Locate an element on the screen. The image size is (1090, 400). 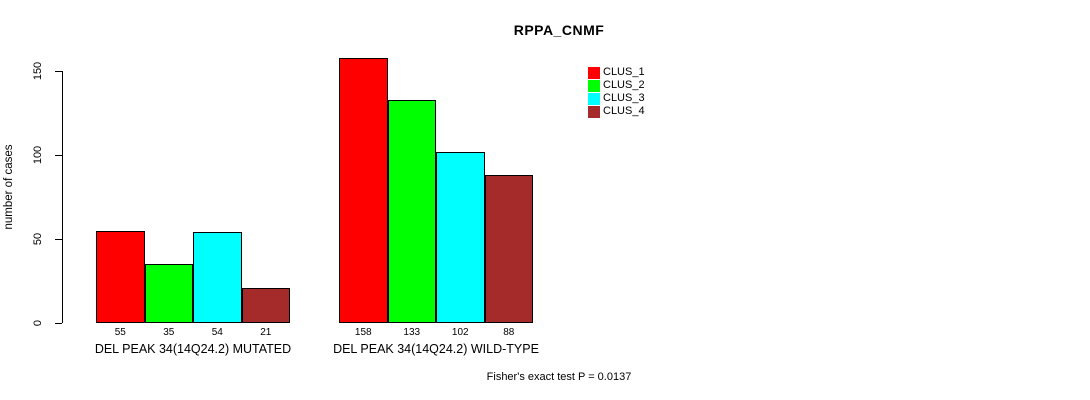
y-axis-tick-label: 50 is located at coordinates (38, 239).